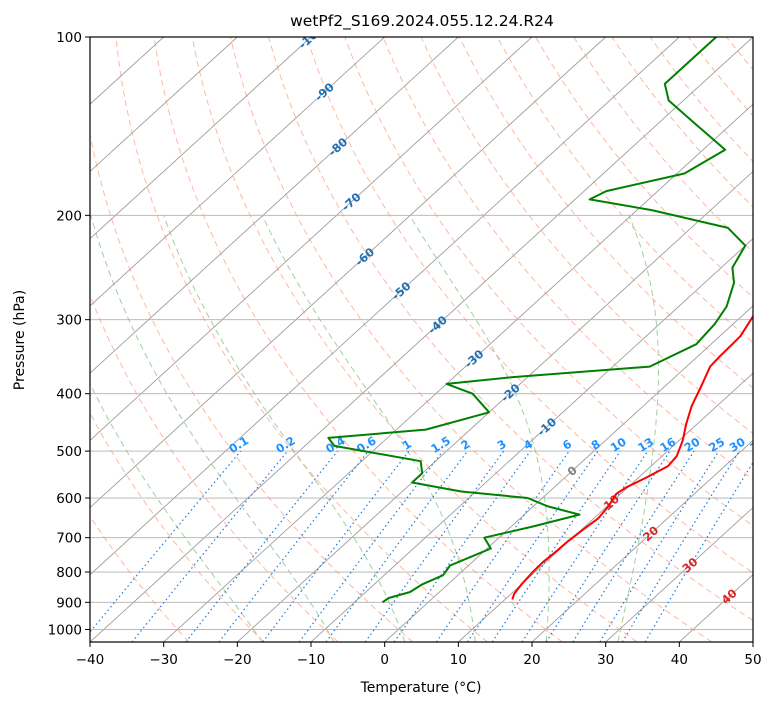  I want to click on y-axis: 1000 900 800 700 600 500 400 300 200 100, so click(69, 334).